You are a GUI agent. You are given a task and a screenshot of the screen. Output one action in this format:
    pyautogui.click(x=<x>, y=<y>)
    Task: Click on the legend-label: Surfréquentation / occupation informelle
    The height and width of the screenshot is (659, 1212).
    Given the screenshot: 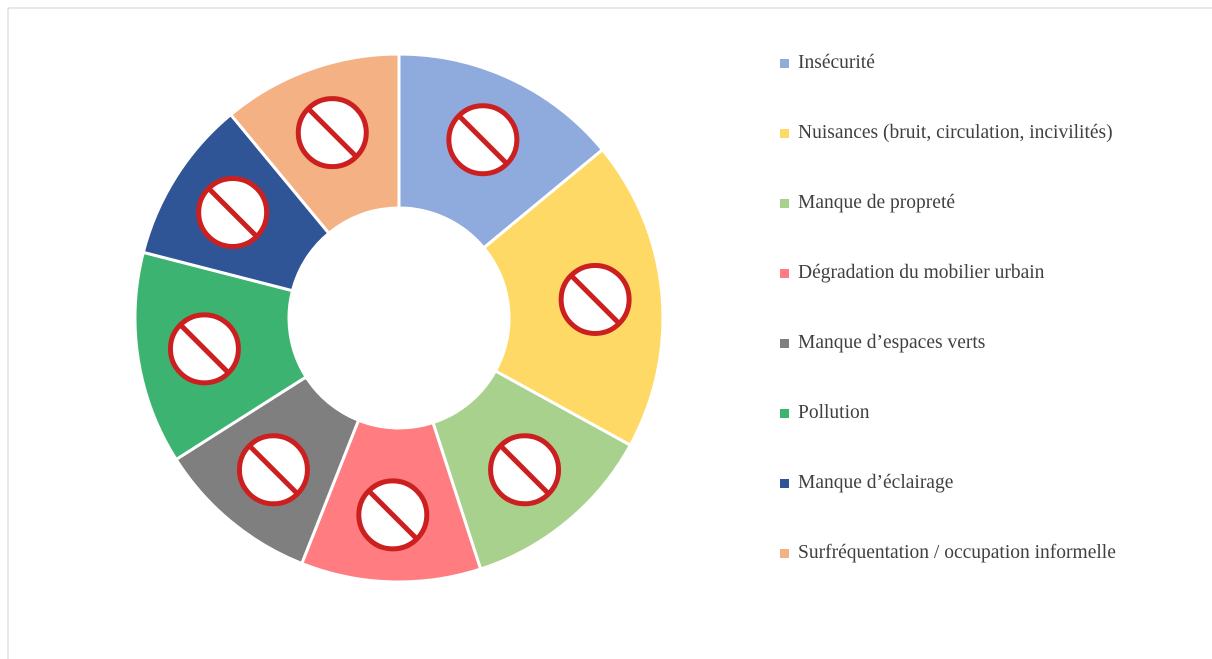 What is the action you would take?
    pyautogui.click(x=957, y=552)
    